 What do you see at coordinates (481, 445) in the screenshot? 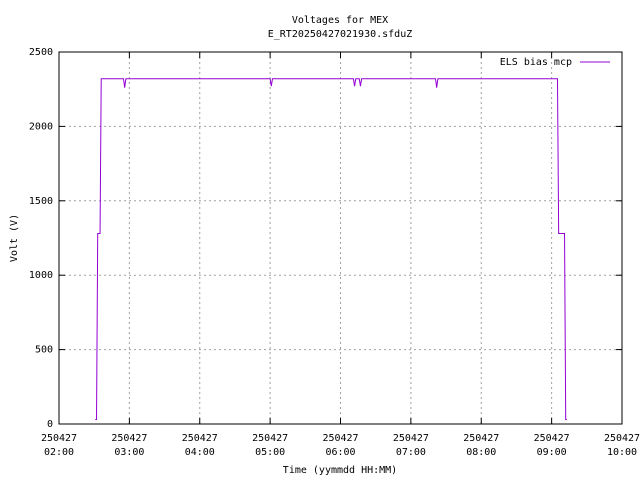
I see `x-tick-label: 250427 08:00` at bounding box center [481, 445].